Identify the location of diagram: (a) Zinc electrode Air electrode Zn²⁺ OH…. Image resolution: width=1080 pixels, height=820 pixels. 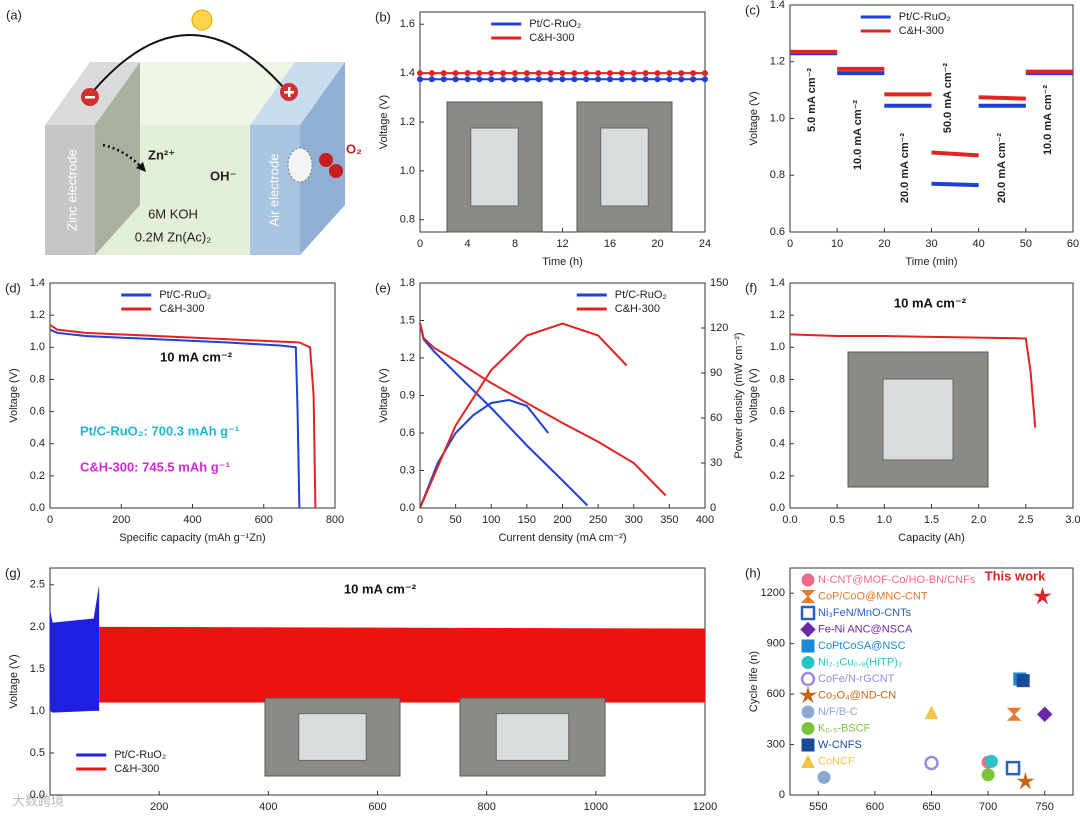
(184, 131).